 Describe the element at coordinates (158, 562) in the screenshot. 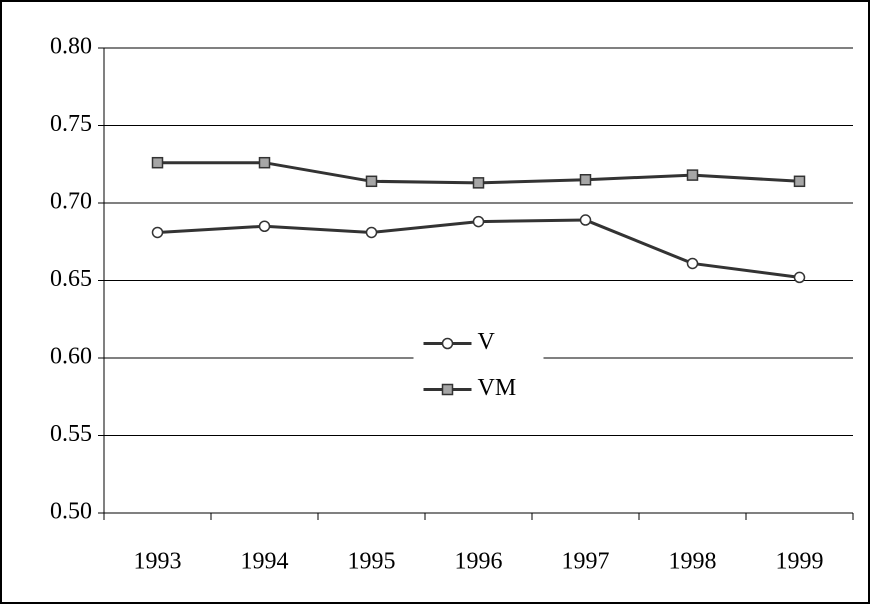

I see `x-tick-label: 1993` at that location.